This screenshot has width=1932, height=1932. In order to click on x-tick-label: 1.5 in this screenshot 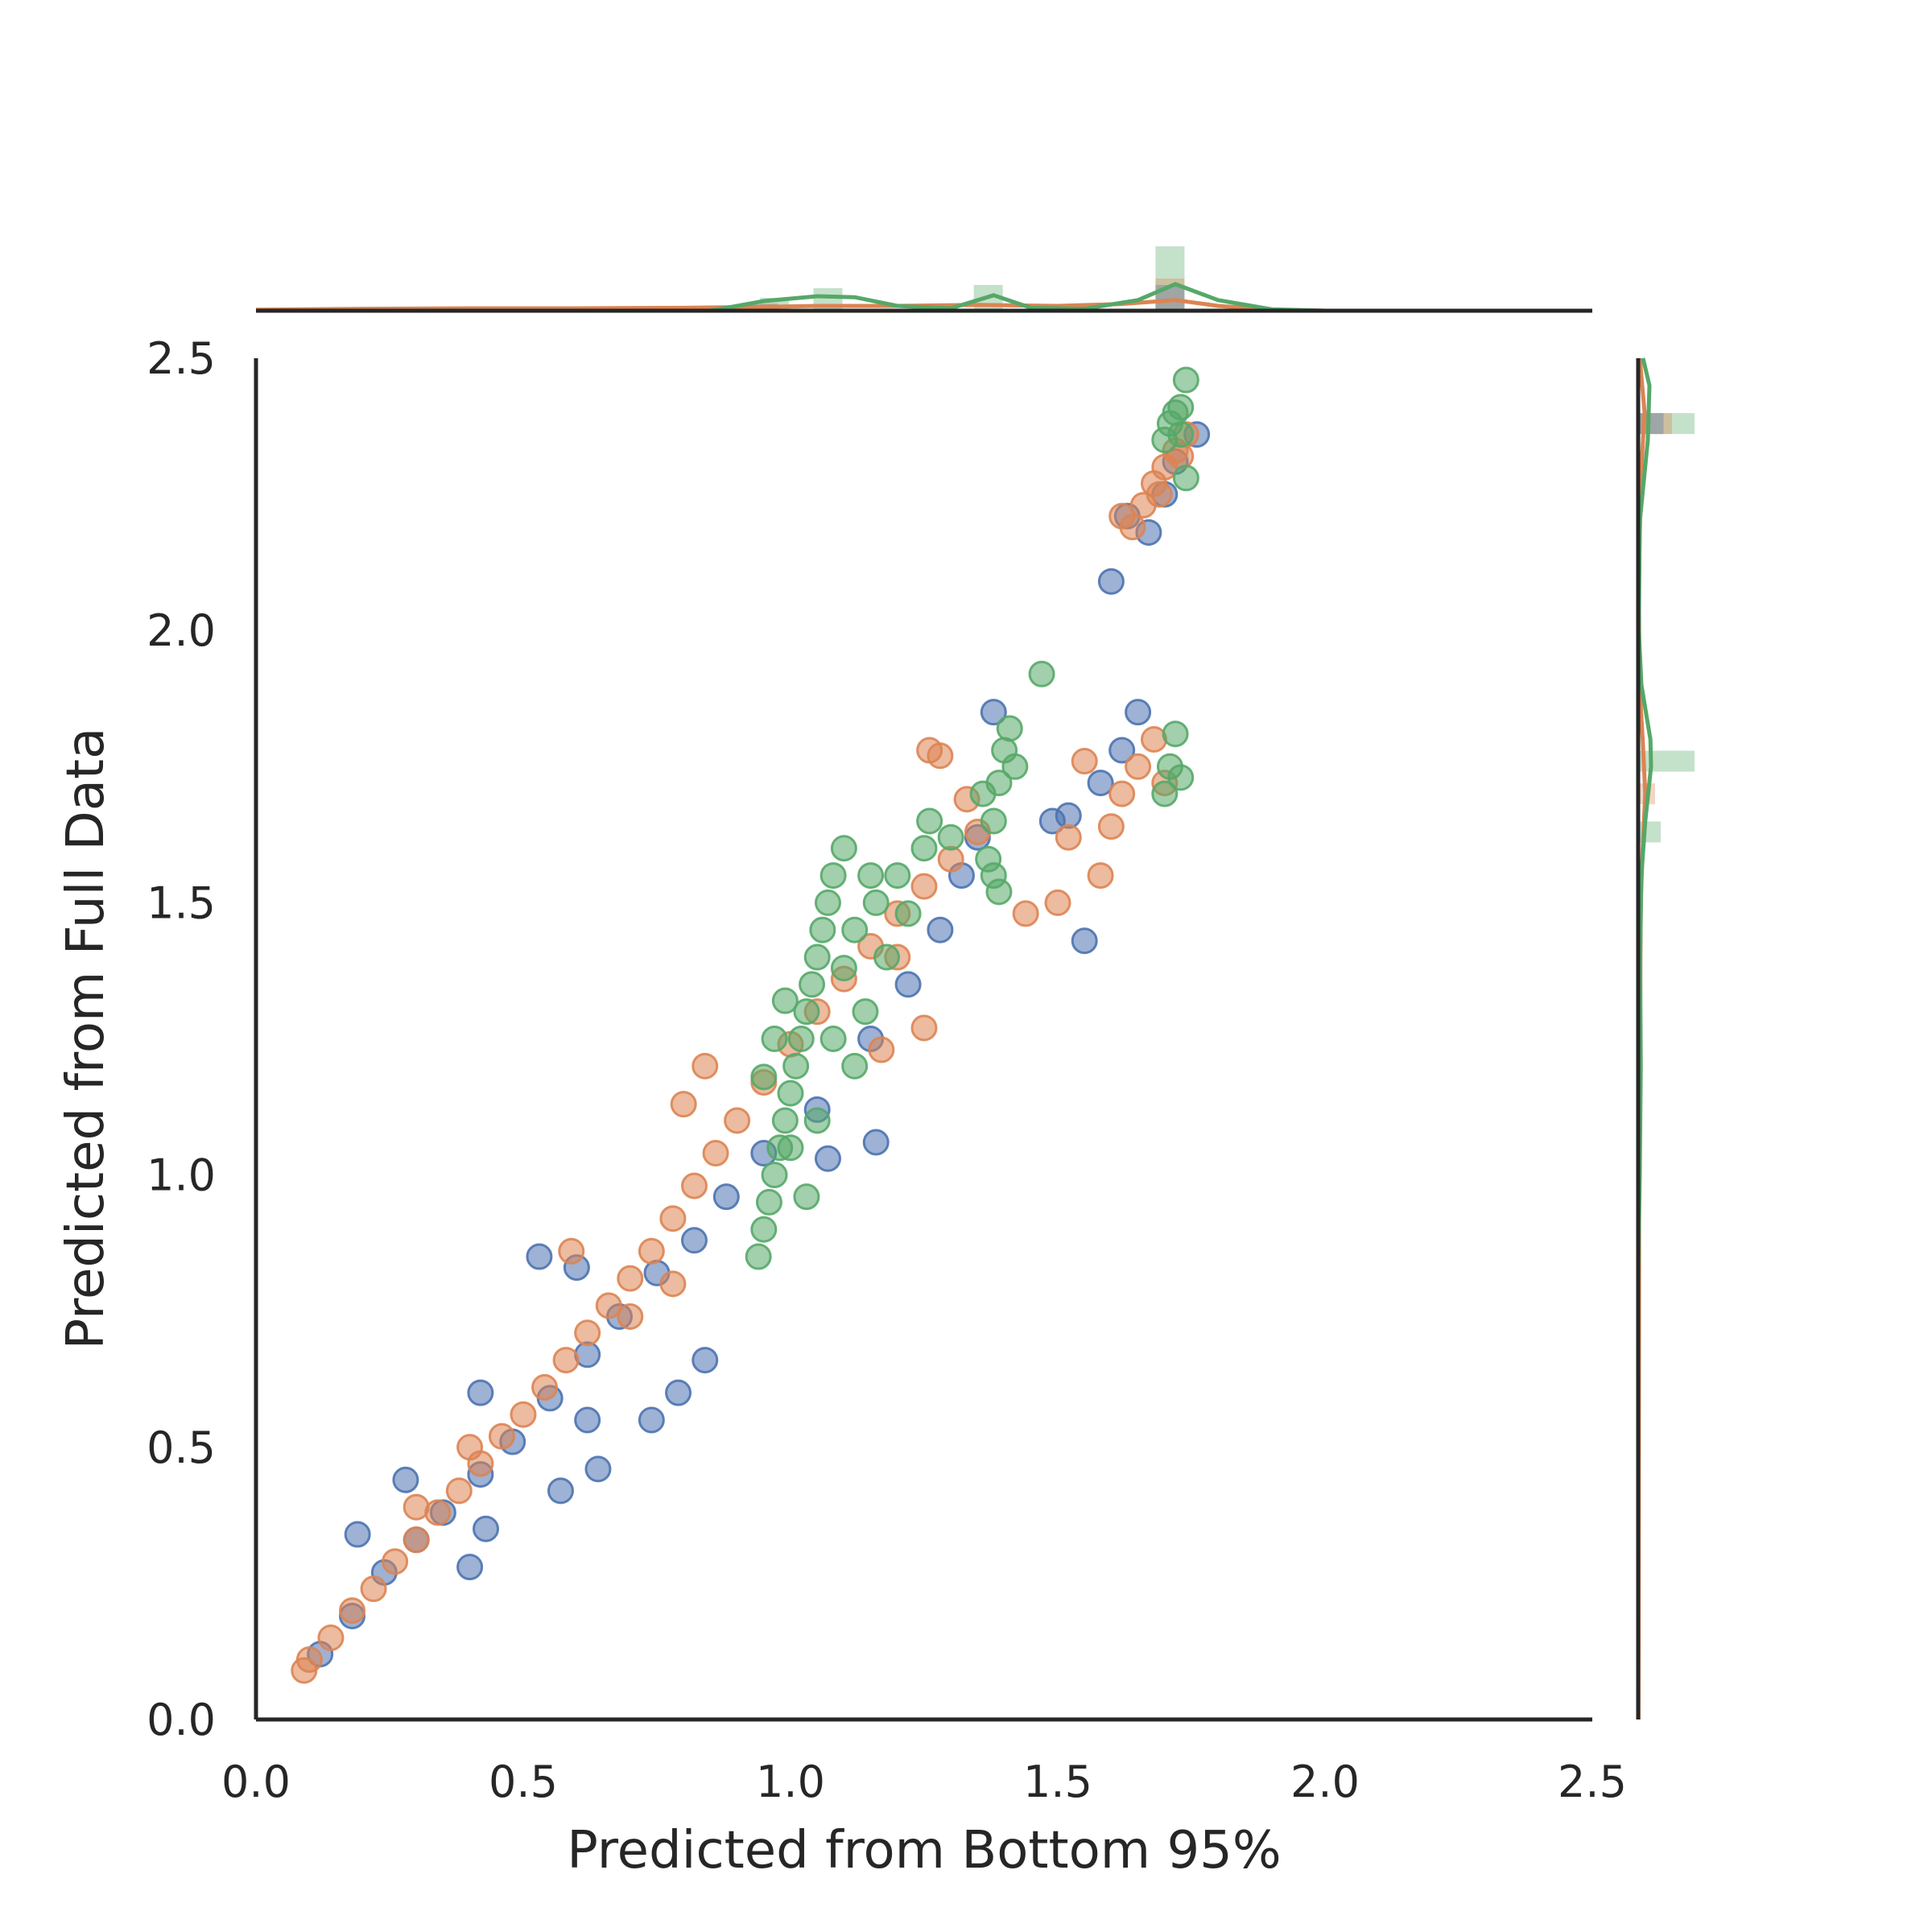, I will do `click(1057, 1782)`.